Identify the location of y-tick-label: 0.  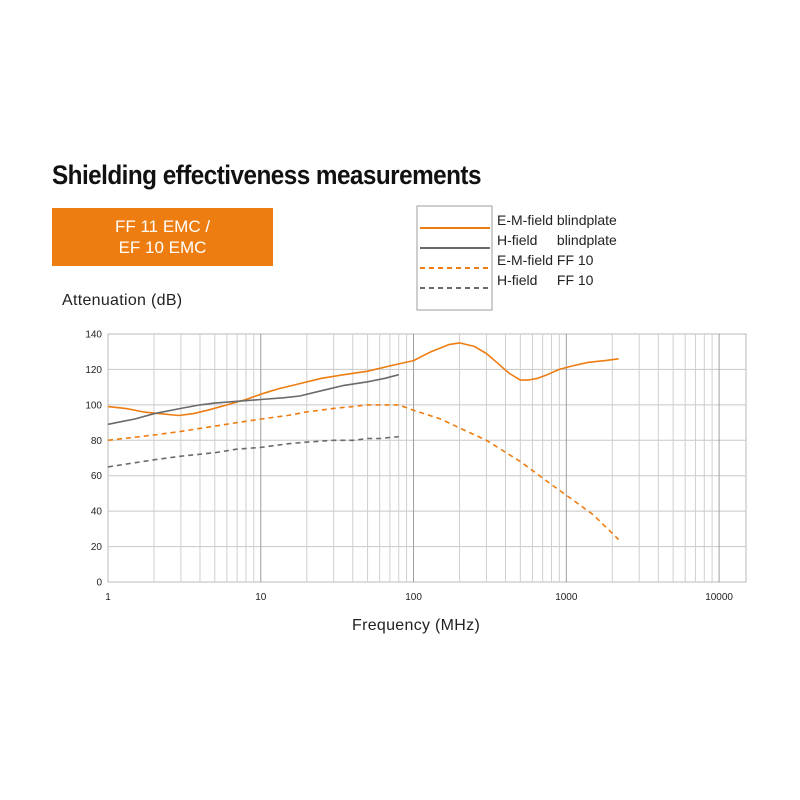
(99, 583).